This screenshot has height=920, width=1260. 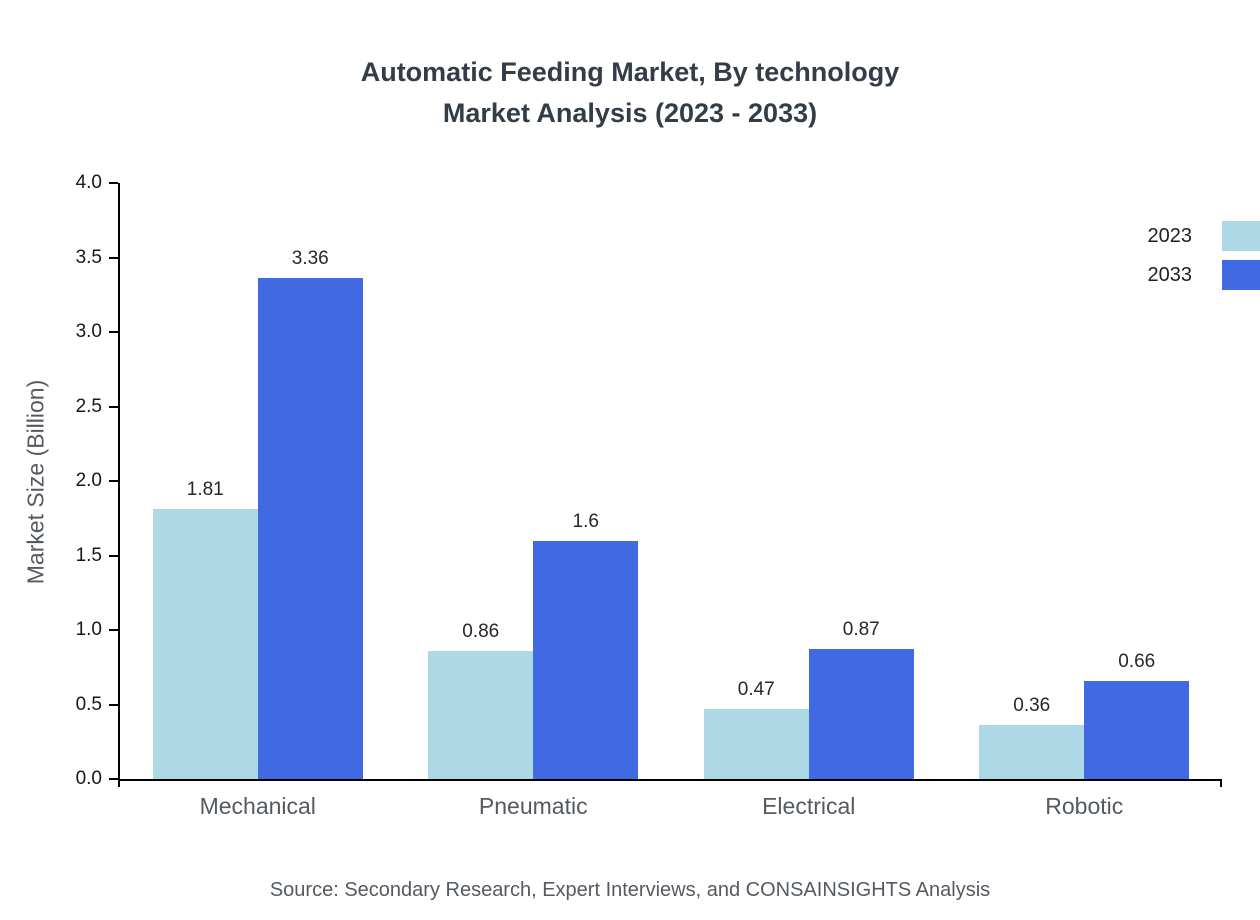 I want to click on y-axis-tick-label: 1.0, so click(x=88, y=629).